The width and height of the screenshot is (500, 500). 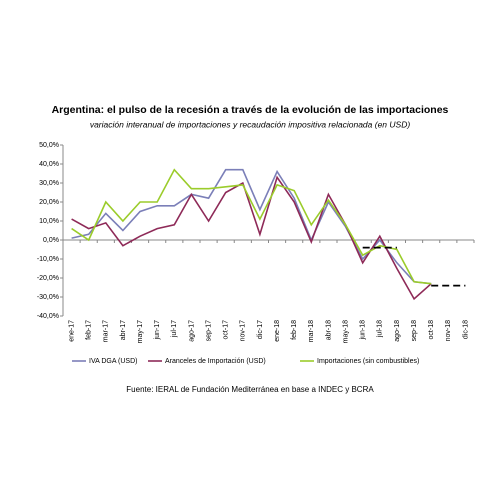 What do you see at coordinates (113, 361) in the screenshot?
I see `legend-label: IVA DGA (USD)` at bounding box center [113, 361].